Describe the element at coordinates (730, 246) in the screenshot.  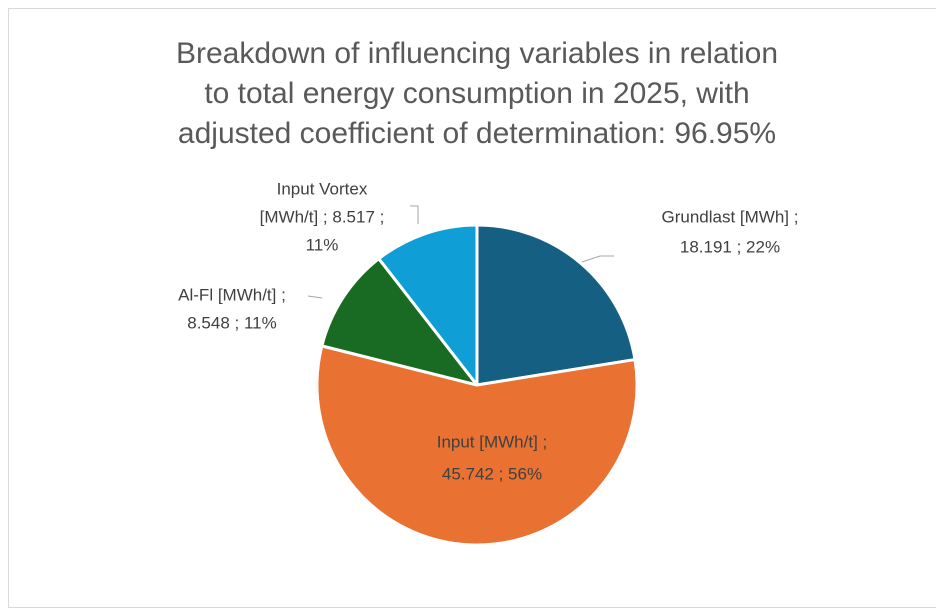
I see `data-label: 18.191 ; 22%` at that location.